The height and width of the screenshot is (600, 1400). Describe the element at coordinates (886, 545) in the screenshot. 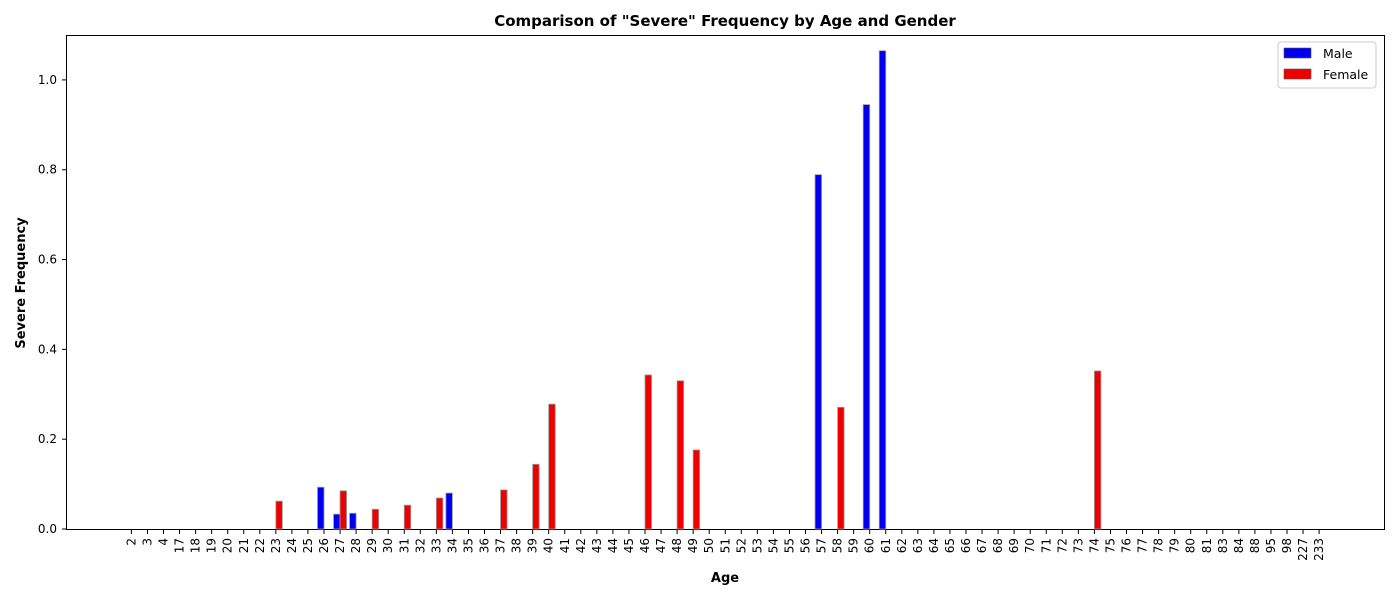

I see `x-tick-label: 61` at that location.